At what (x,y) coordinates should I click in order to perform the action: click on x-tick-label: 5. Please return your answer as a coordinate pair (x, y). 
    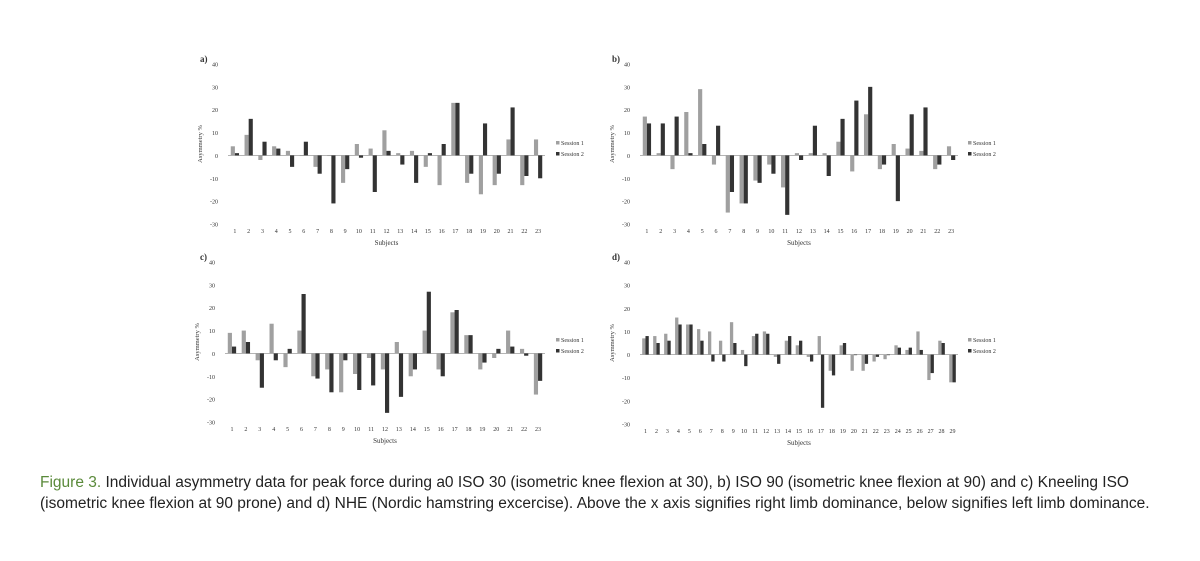
    Looking at the image, I should click on (287, 430).